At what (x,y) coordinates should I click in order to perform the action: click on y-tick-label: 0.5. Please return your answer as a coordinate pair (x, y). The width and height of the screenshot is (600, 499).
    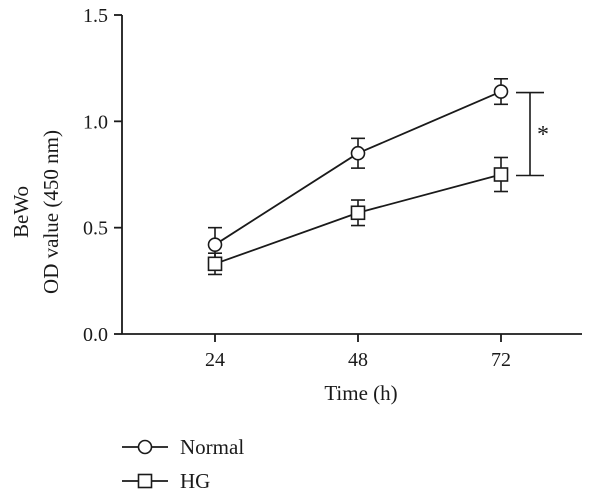
    Looking at the image, I should click on (95, 229).